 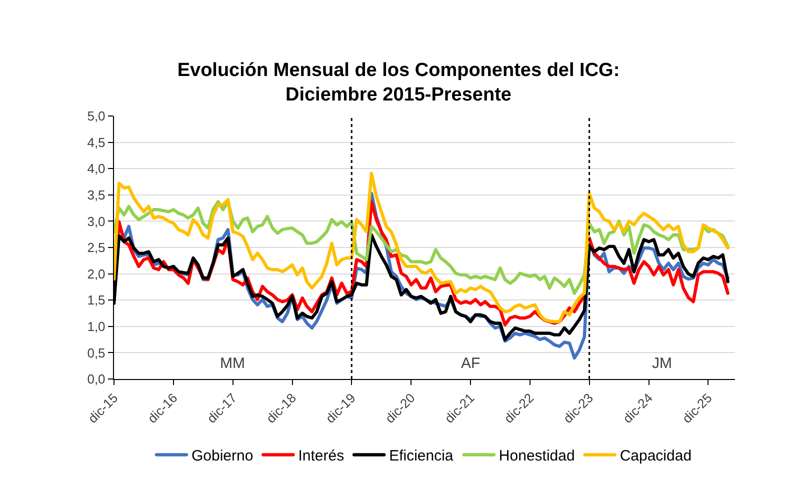 I want to click on annotation: JM, so click(x=662, y=363).